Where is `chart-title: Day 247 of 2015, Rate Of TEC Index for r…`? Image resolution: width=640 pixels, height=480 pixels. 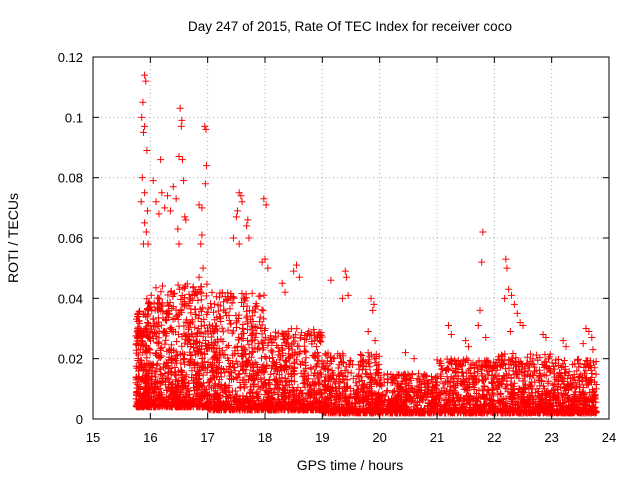 chart-title: Day 247 of 2015, Rate Of TEC Index for r… is located at coordinates (350, 26).